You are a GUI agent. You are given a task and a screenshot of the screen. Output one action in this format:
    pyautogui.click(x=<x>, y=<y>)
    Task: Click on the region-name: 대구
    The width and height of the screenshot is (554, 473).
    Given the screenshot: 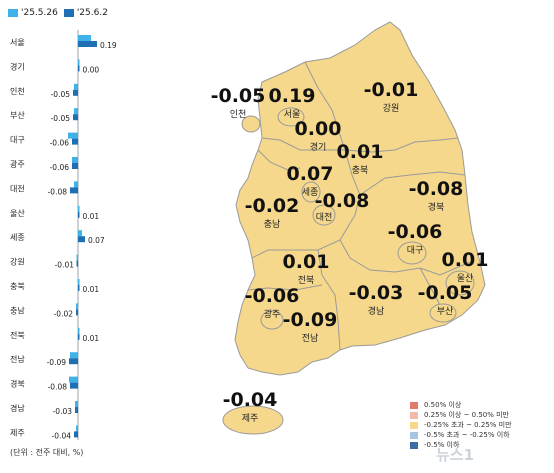 What is the action you would take?
    pyautogui.click(x=415, y=250)
    